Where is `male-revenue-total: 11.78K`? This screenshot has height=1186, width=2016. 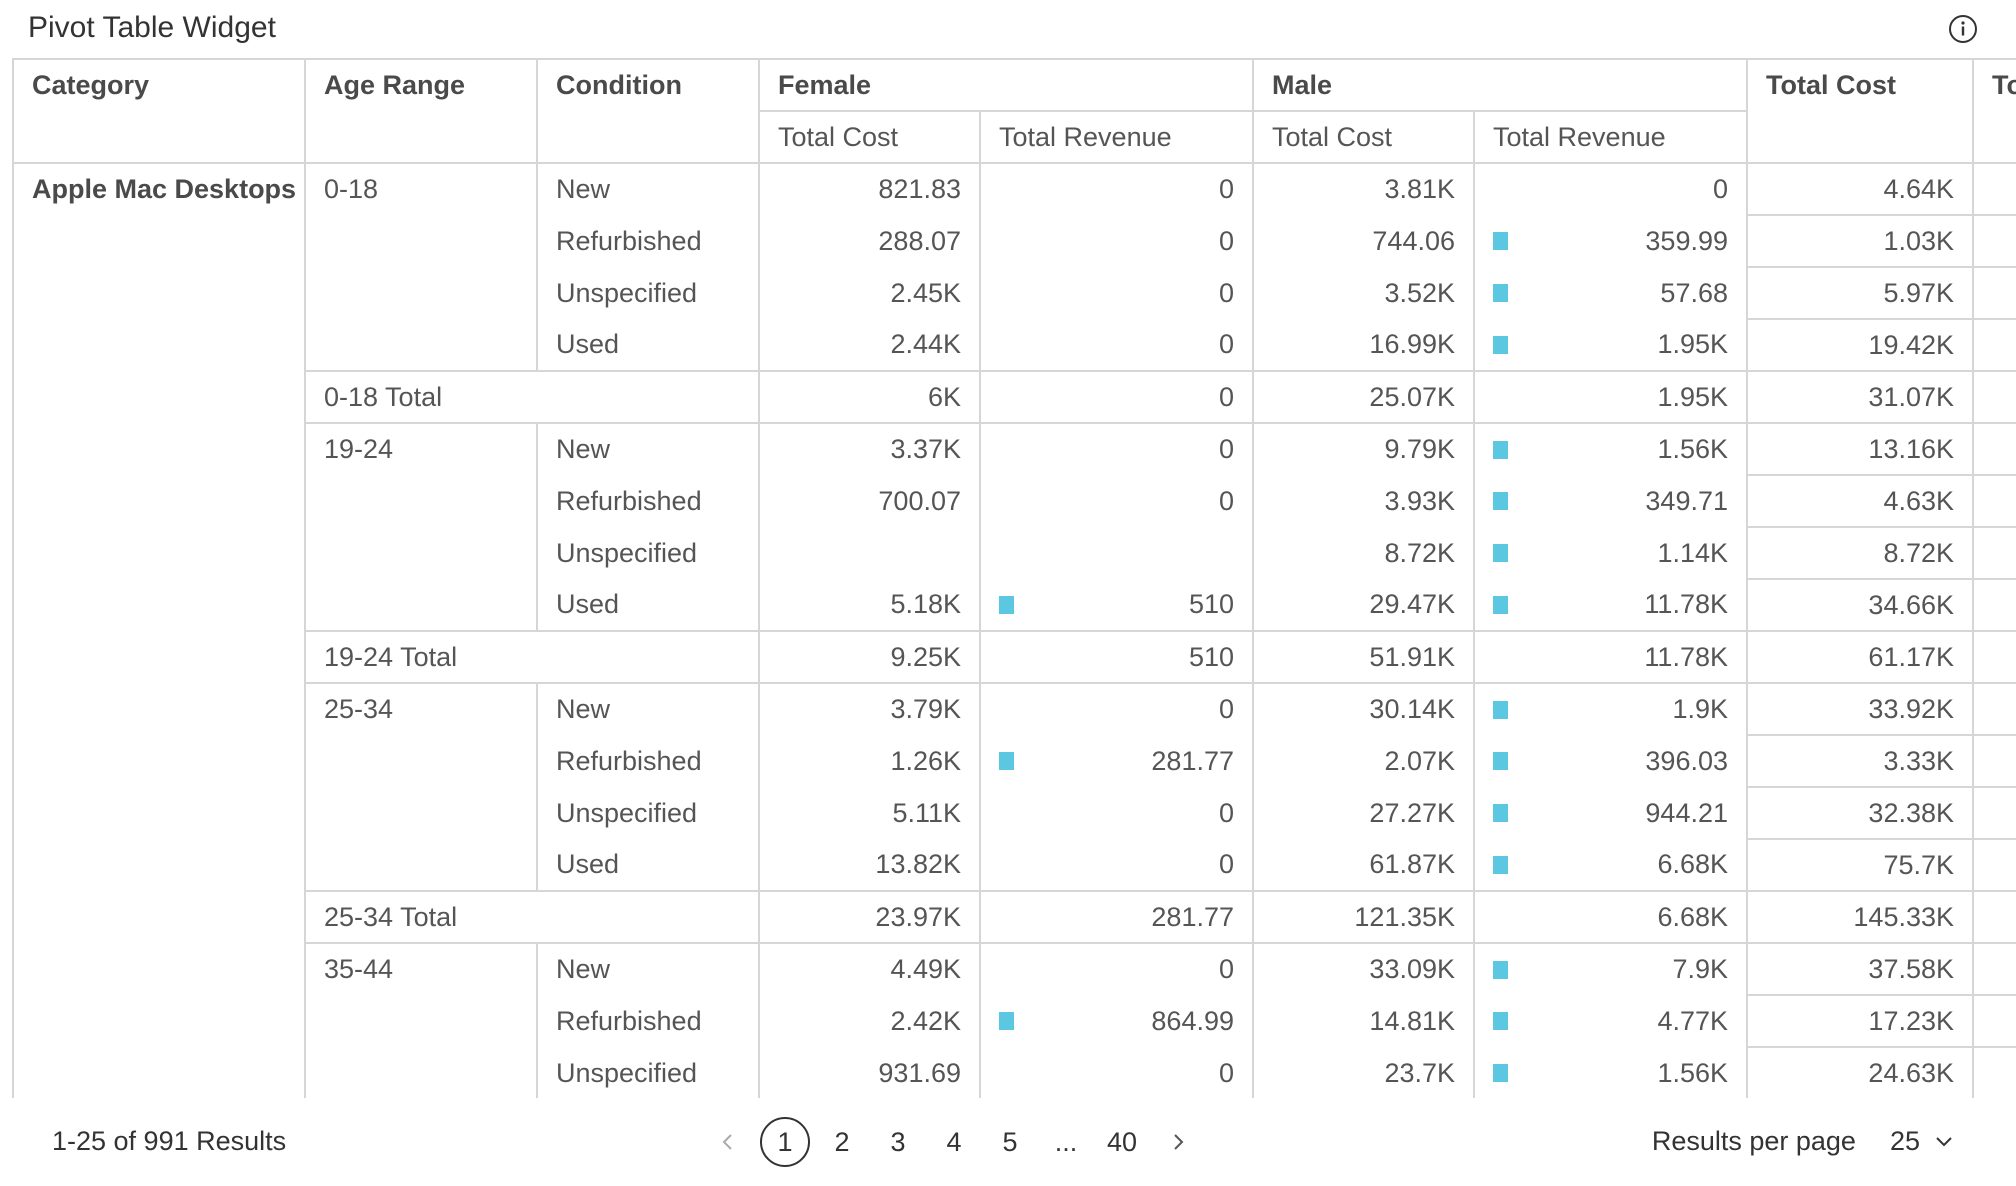
male-revenue-total: 11.78K is located at coordinates (1610, 656).